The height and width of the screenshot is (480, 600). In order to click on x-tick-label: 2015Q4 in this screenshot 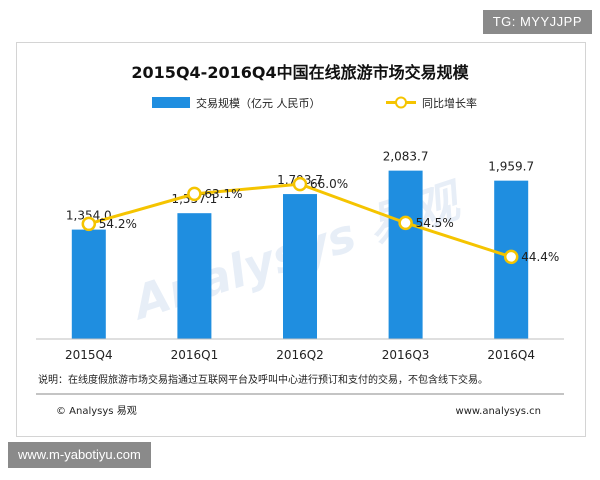, I will do `click(89, 355)`.